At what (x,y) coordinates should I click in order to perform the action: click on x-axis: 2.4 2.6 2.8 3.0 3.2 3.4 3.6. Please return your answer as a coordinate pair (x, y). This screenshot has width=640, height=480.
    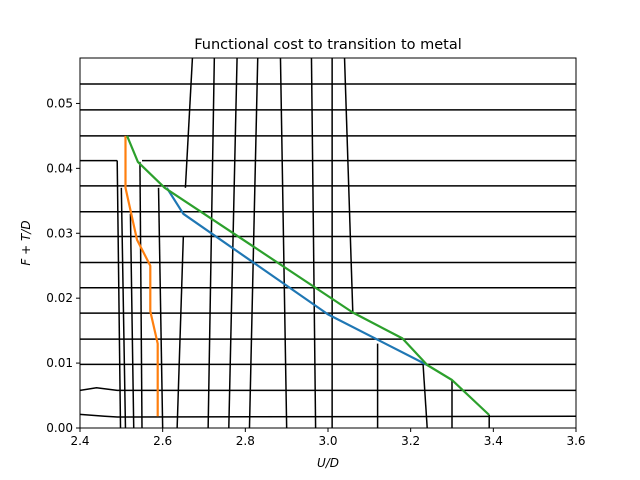
    Looking at the image, I should click on (328, 438).